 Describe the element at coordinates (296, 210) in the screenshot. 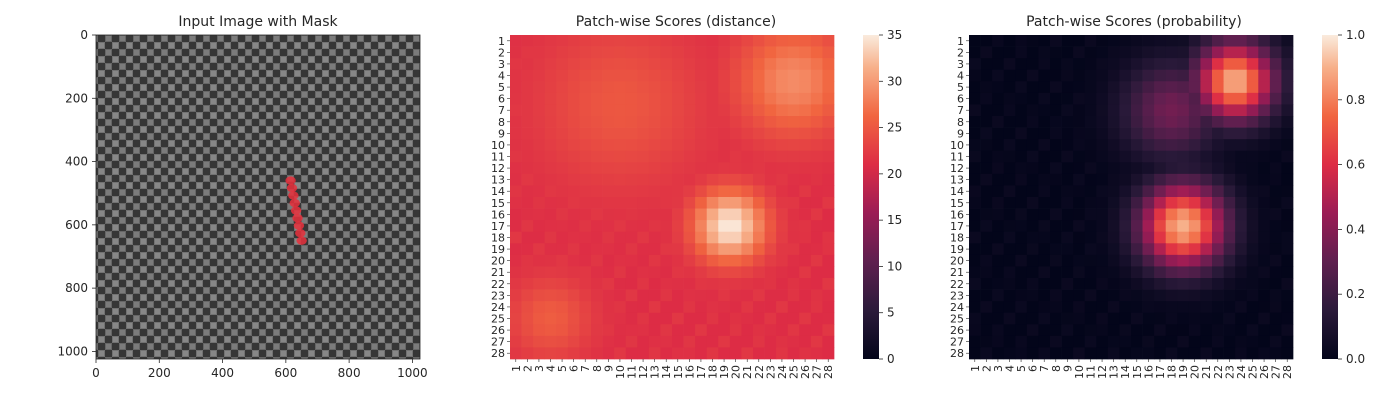

I see `mask-blob` at that location.